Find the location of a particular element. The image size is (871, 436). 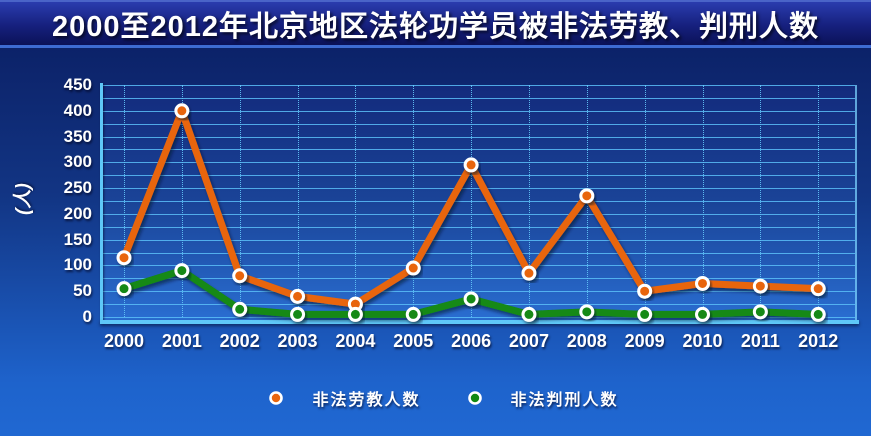

x-axis-tick-label: 2007 is located at coordinates (528, 341).